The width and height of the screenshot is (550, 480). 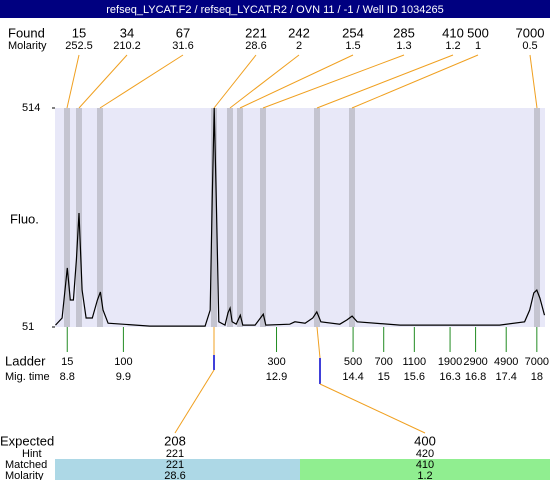 What do you see at coordinates (537, 377) in the screenshot?
I see `ladder-time: 18` at bounding box center [537, 377].